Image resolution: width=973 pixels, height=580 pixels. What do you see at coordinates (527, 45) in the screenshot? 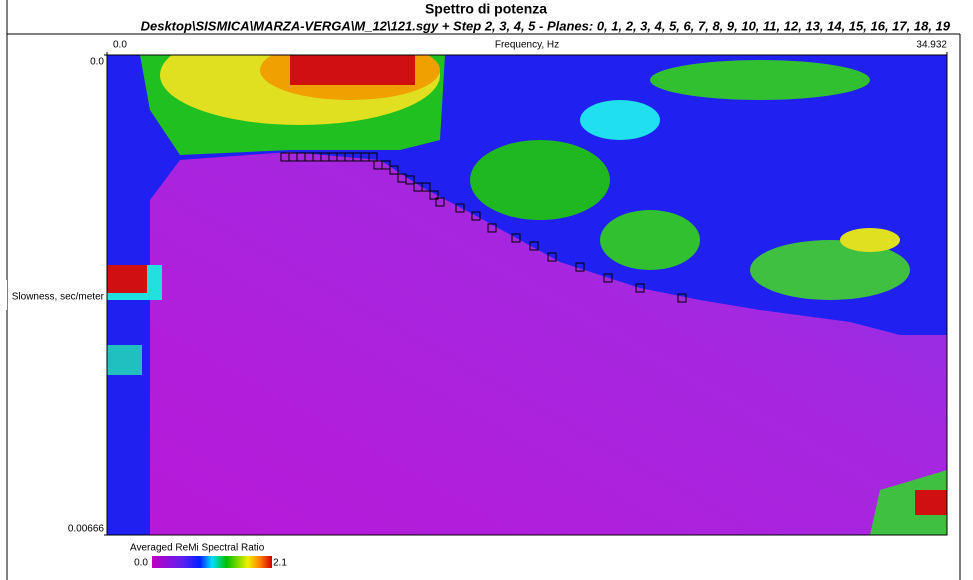
I see `x-axis-label: Frequency, Hz` at bounding box center [527, 45].